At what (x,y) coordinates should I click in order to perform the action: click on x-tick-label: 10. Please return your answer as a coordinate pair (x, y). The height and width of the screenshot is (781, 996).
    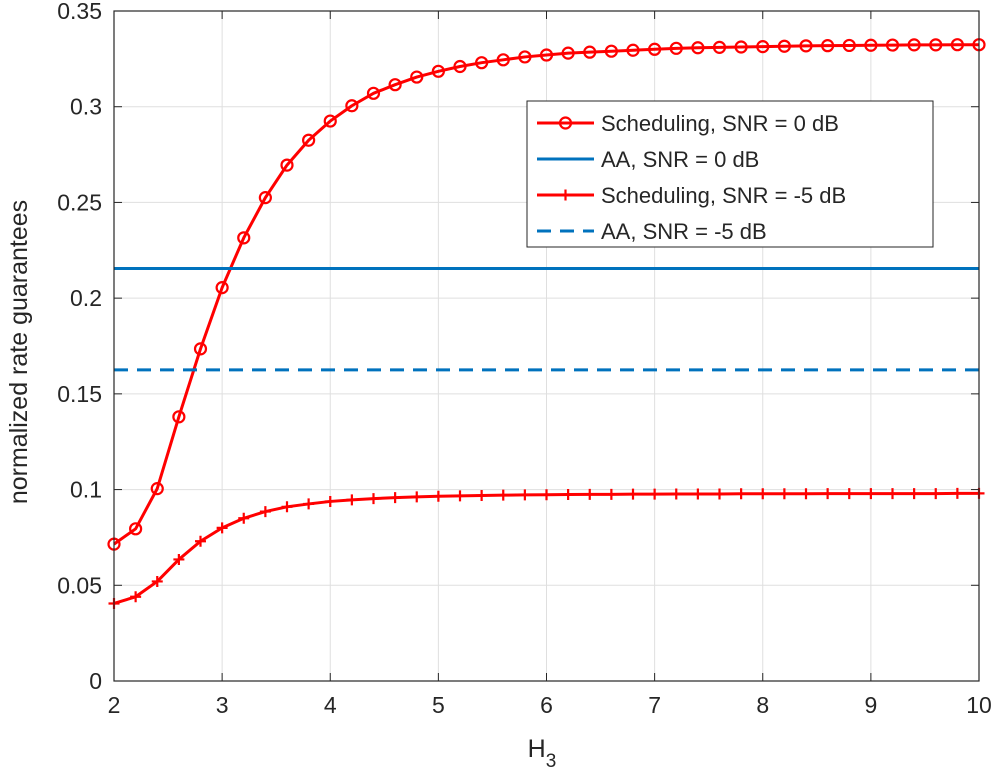
    Looking at the image, I should click on (979, 705).